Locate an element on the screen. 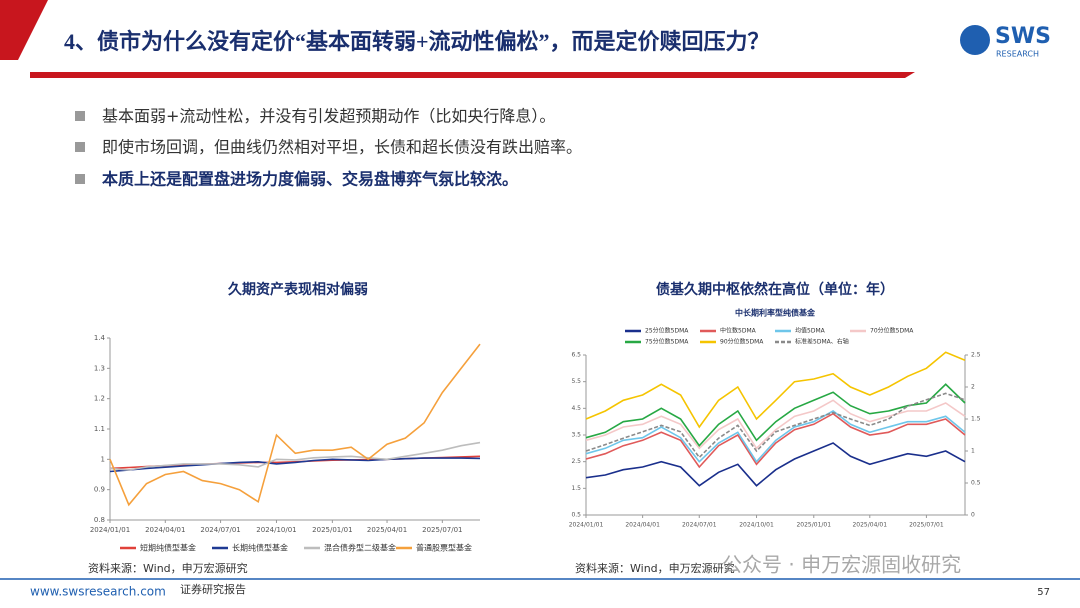  legend-label: 25分位数5DMA is located at coordinates (667, 331).